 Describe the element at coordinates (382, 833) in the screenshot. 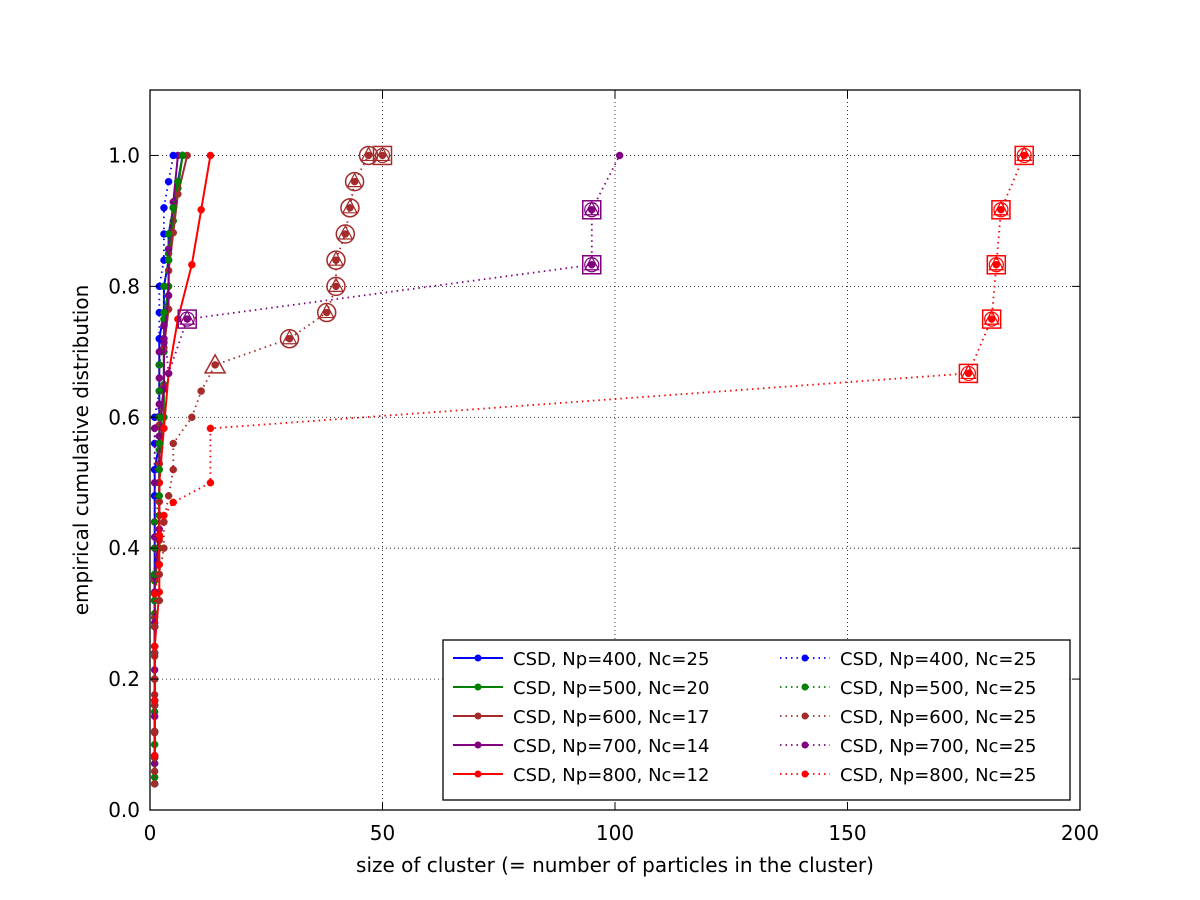

I see `x-tick-label: 50` at that location.